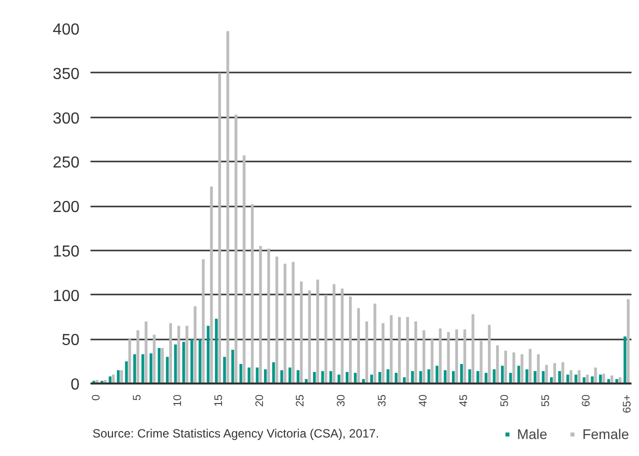  What do you see at coordinates (532, 434) in the screenshot?
I see `legend-label: Male` at bounding box center [532, 434].